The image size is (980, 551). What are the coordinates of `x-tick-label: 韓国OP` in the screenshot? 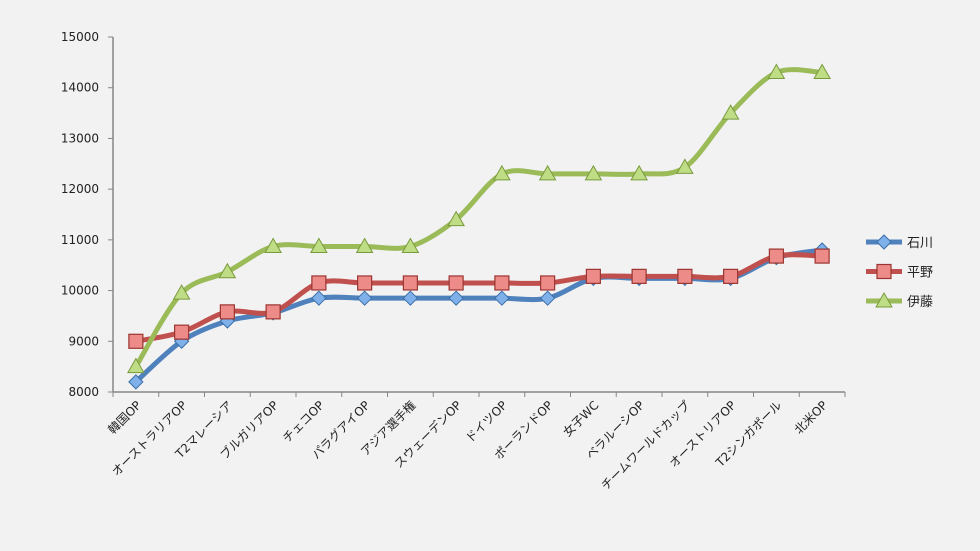 It's located at (124, 417).